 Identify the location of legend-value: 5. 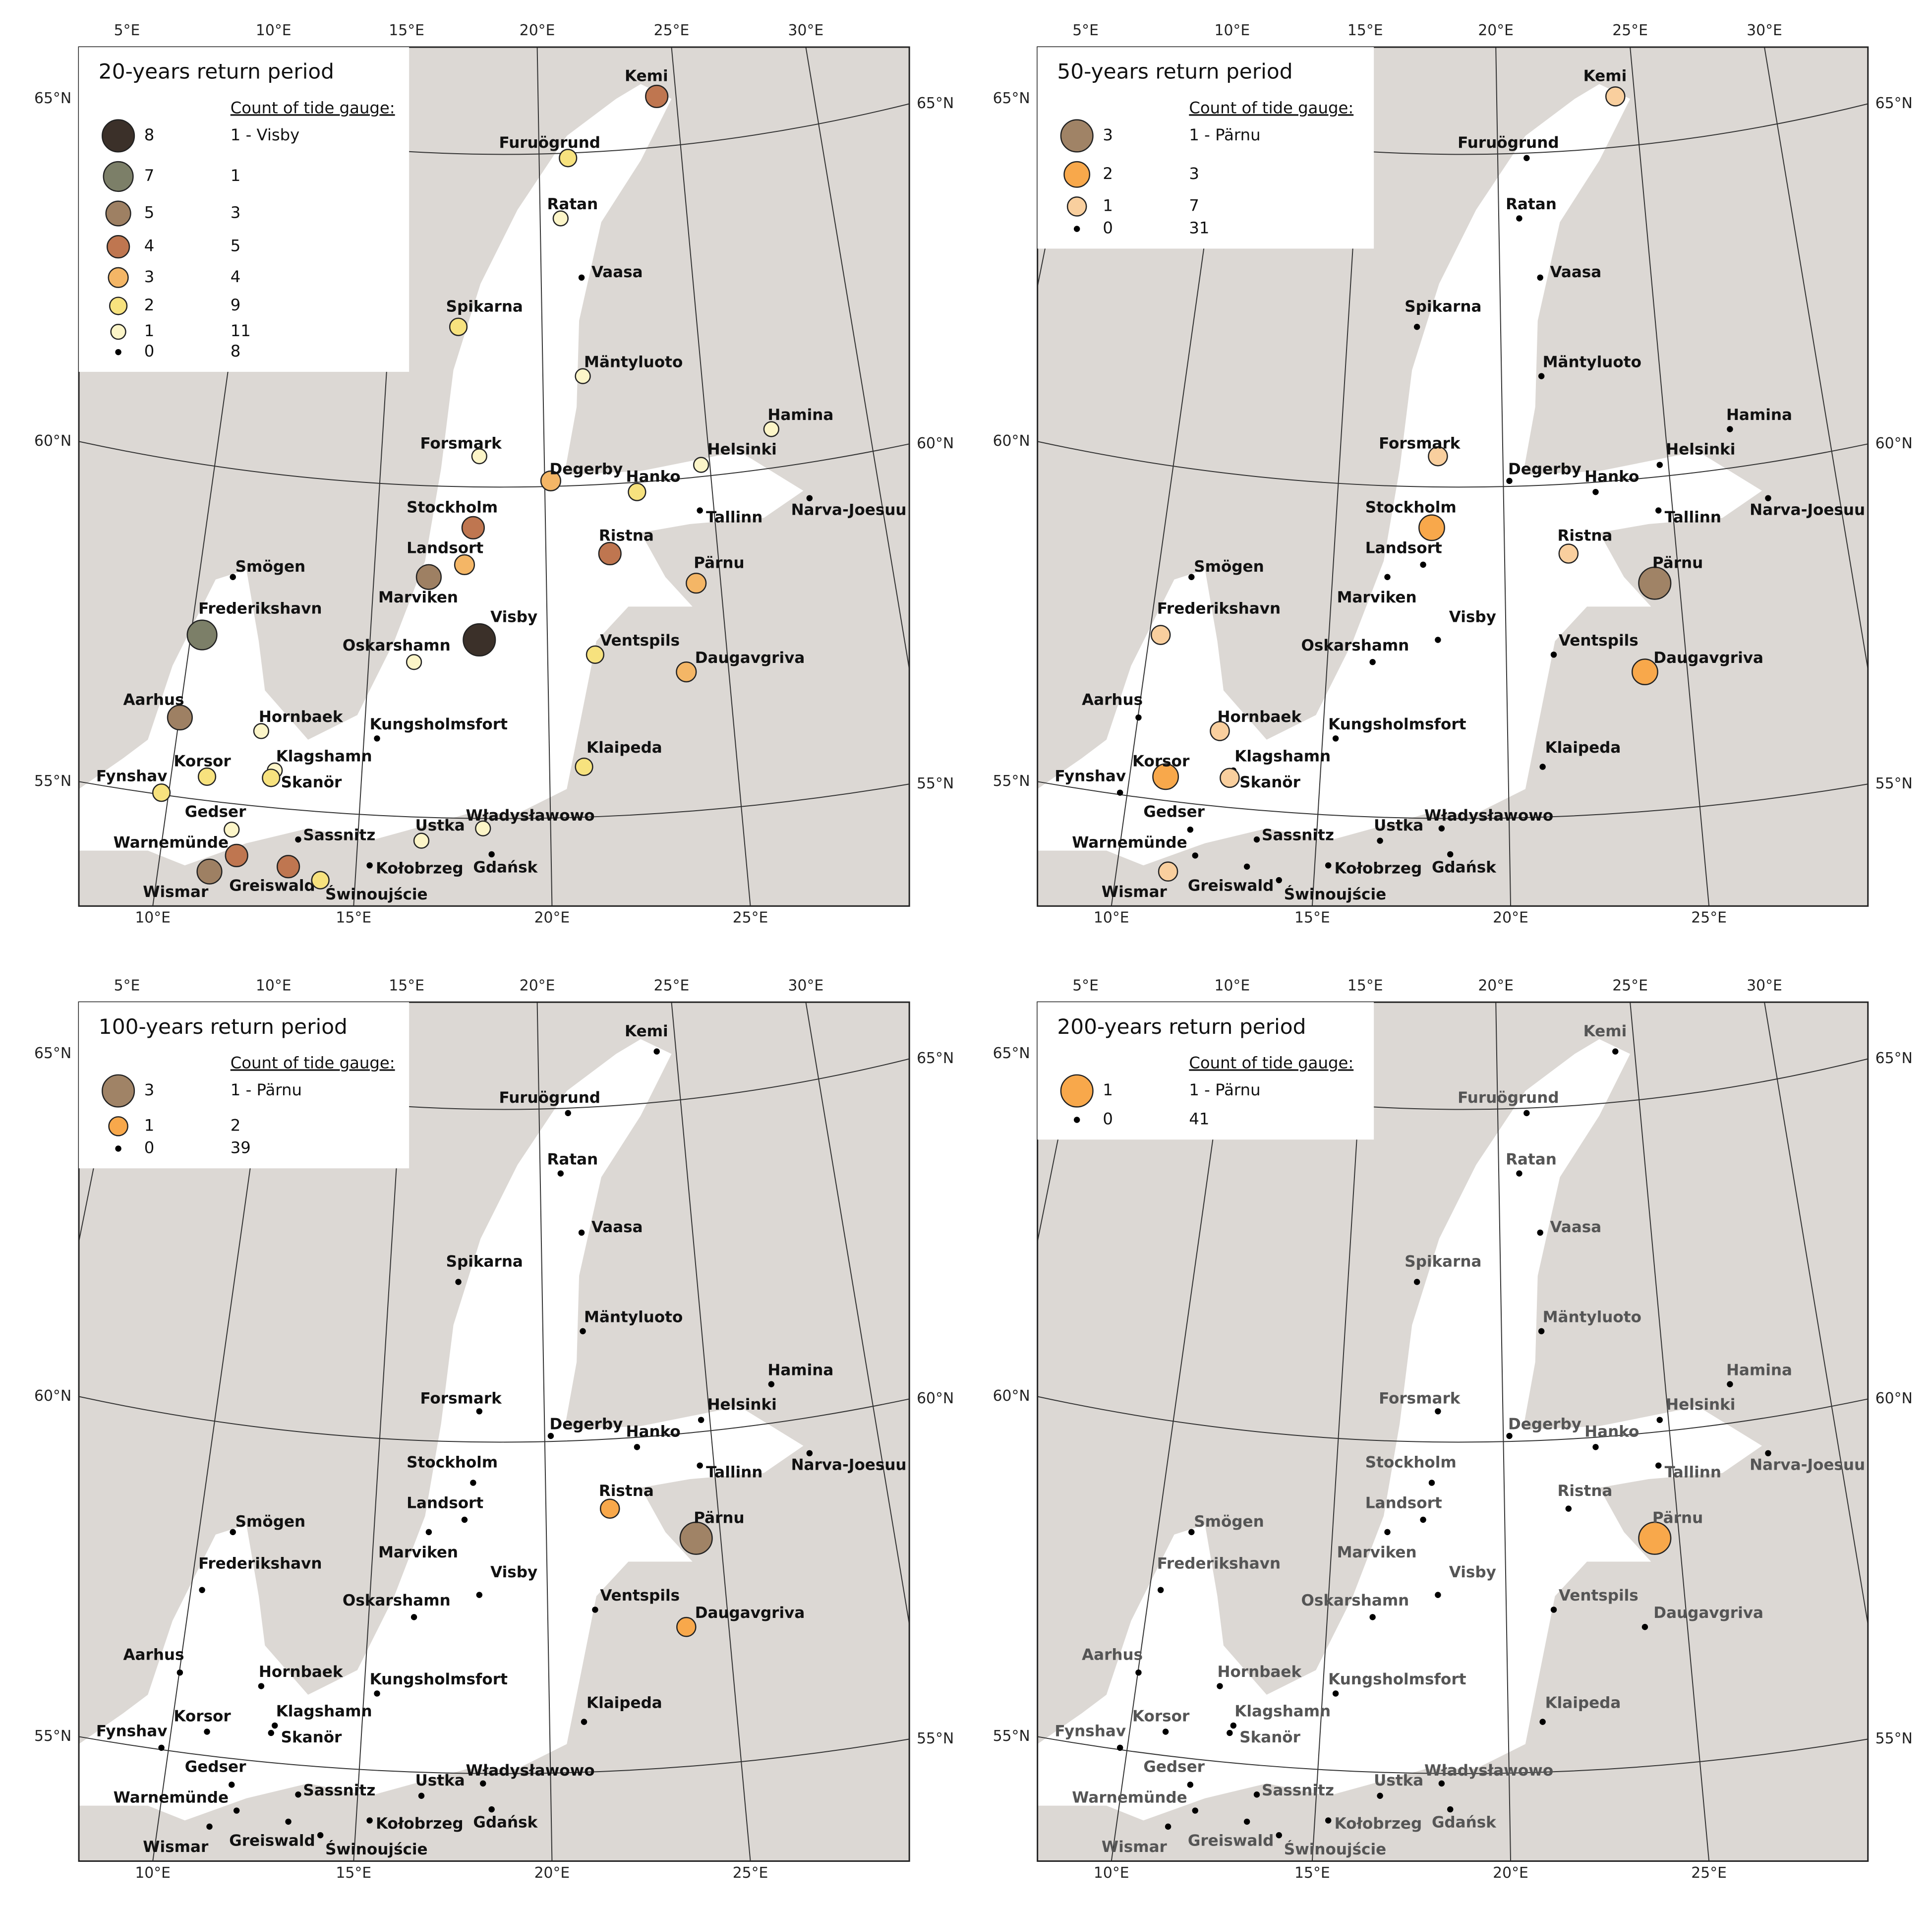
(149, 212).